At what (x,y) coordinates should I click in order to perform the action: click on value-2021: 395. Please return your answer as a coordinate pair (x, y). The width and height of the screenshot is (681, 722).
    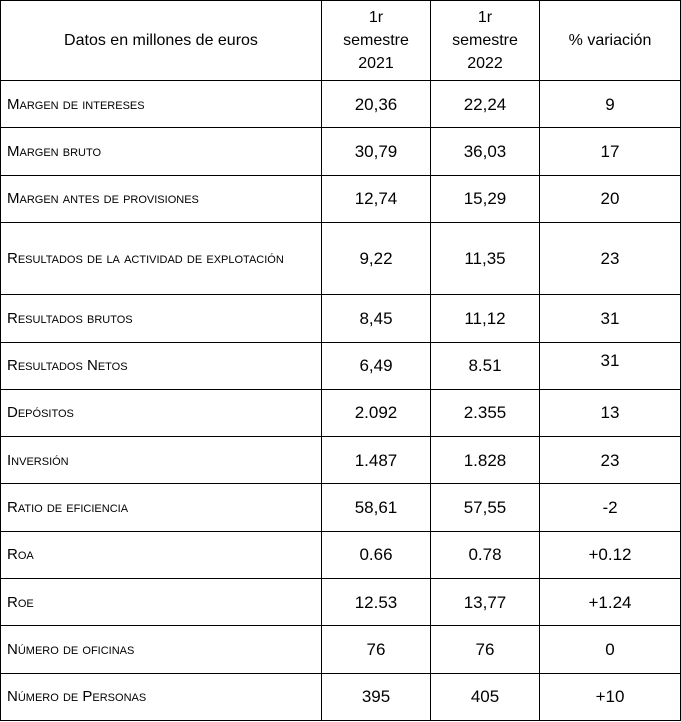
    Looking at the image, I should click on (376, 697).